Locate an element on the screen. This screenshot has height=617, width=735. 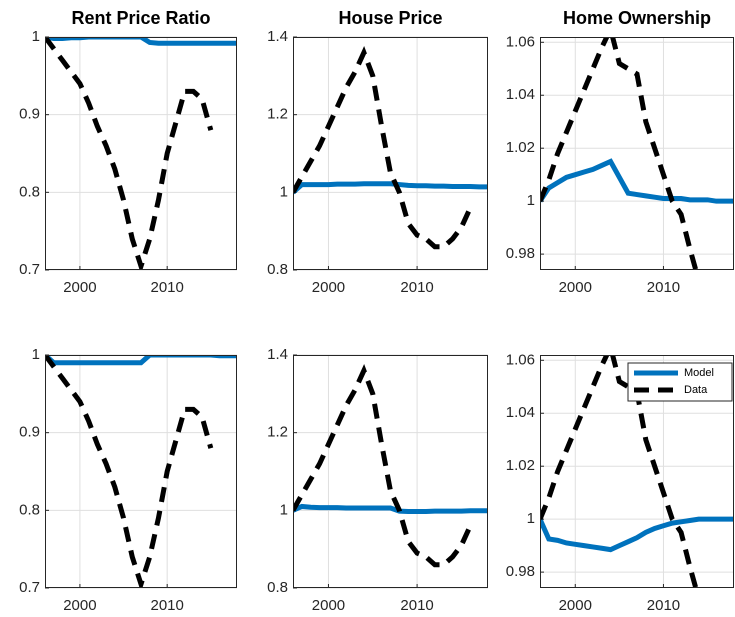
subplot-title: House Price is located at coordinates (390, 18).